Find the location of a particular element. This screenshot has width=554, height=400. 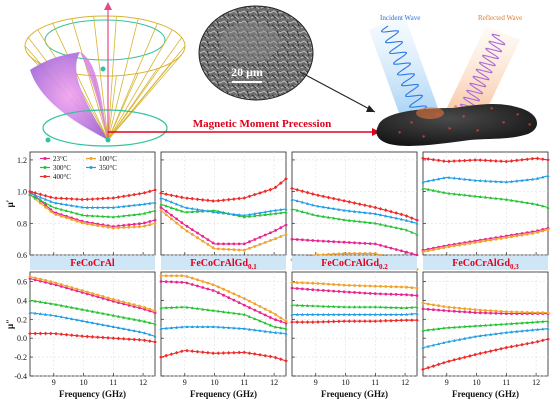

panel-2-4: 9 10 11 12 Frequency (GHz) is located at coordinates (485, 335).